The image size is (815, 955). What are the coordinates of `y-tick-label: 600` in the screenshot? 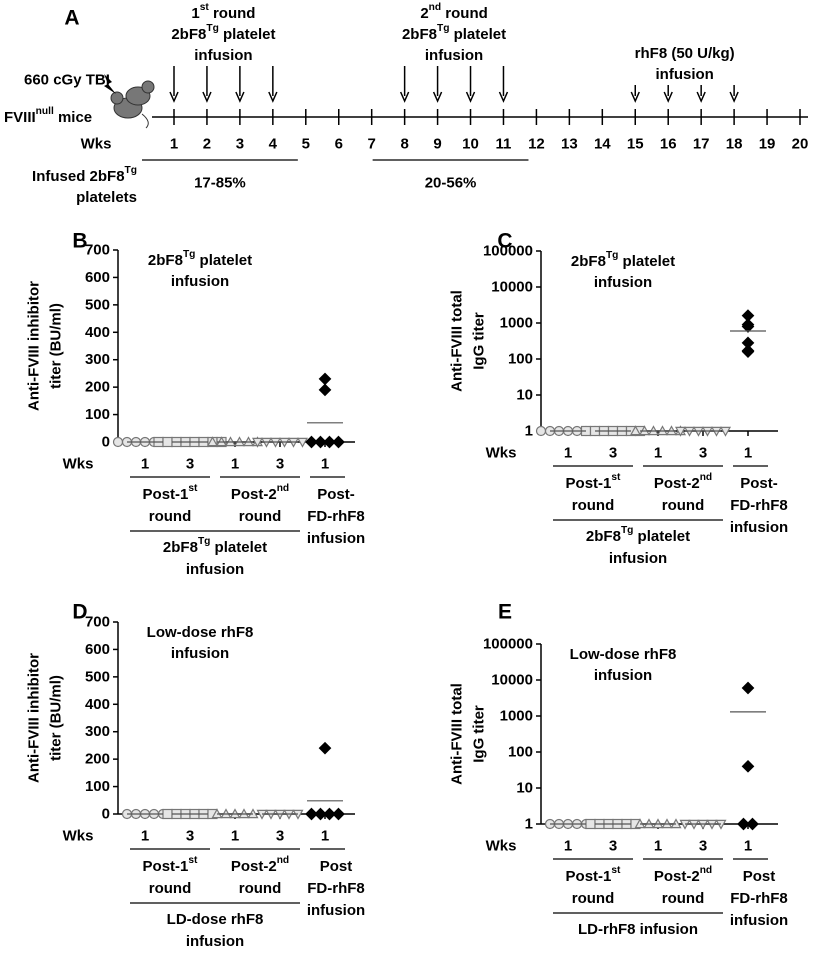 It's located at (97, 649).